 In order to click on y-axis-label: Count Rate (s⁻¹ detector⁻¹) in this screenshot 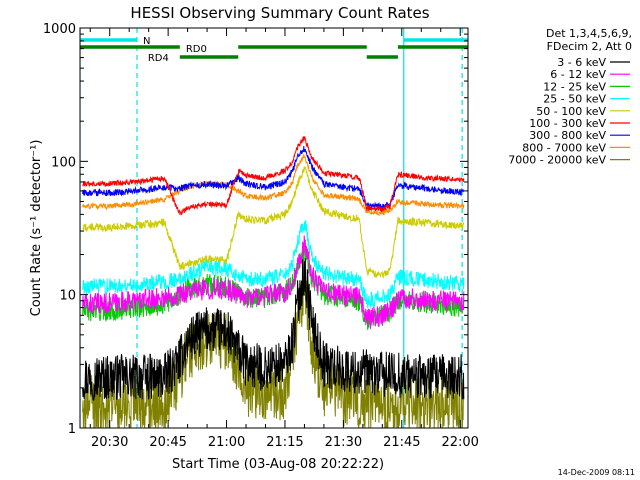, I will do `click(36, 228)`.